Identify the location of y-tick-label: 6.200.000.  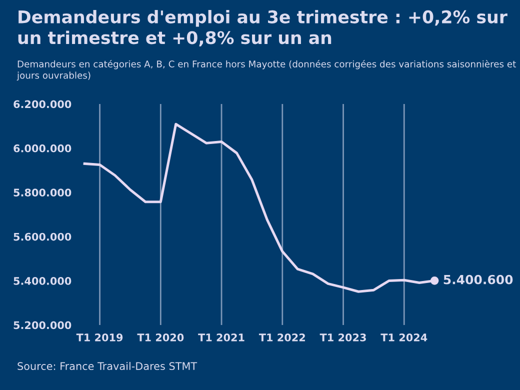
(43, 104).